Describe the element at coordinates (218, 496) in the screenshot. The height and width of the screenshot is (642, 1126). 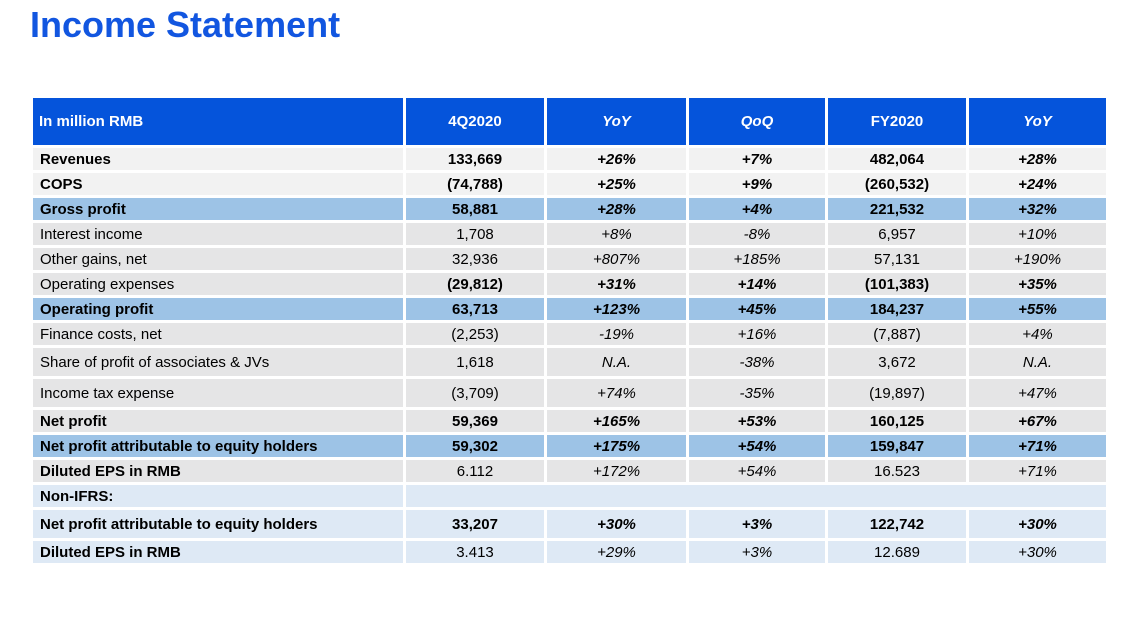
I see `row-label: Non-IFRS:` at that location.